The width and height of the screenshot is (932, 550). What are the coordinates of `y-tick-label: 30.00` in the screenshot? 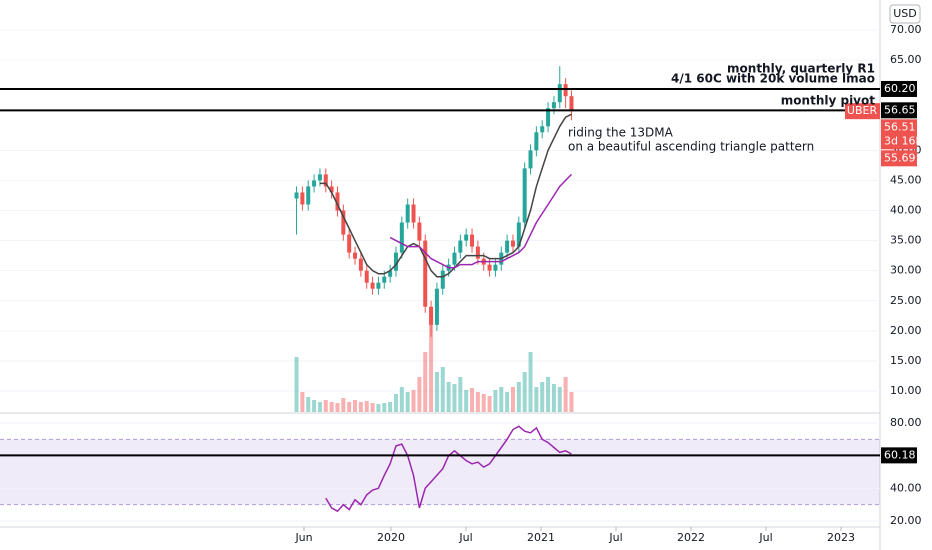 It's located at (906, 270).